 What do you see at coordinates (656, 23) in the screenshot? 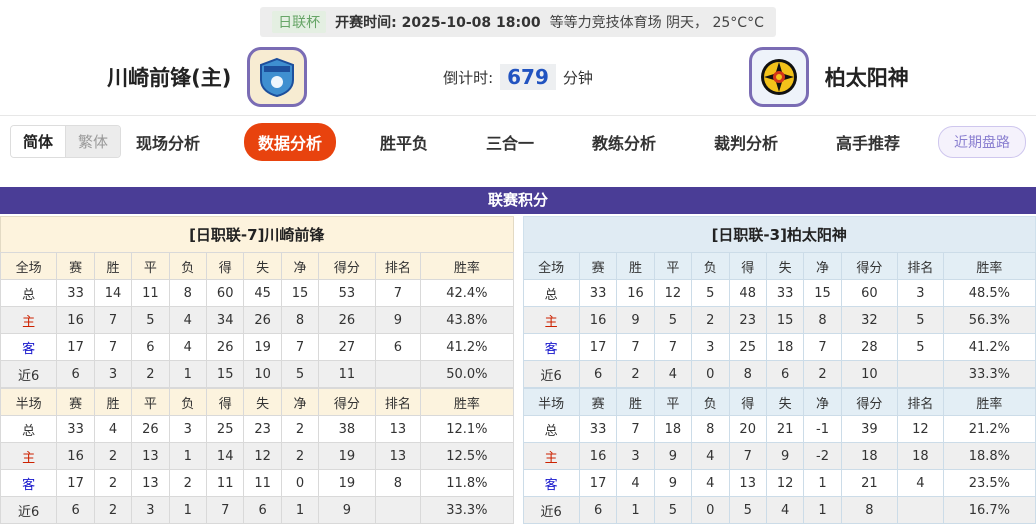
I see `venue-weather: 等等力竞技体育场 阴天， 25°C°C` at bounding box center [656, 23].